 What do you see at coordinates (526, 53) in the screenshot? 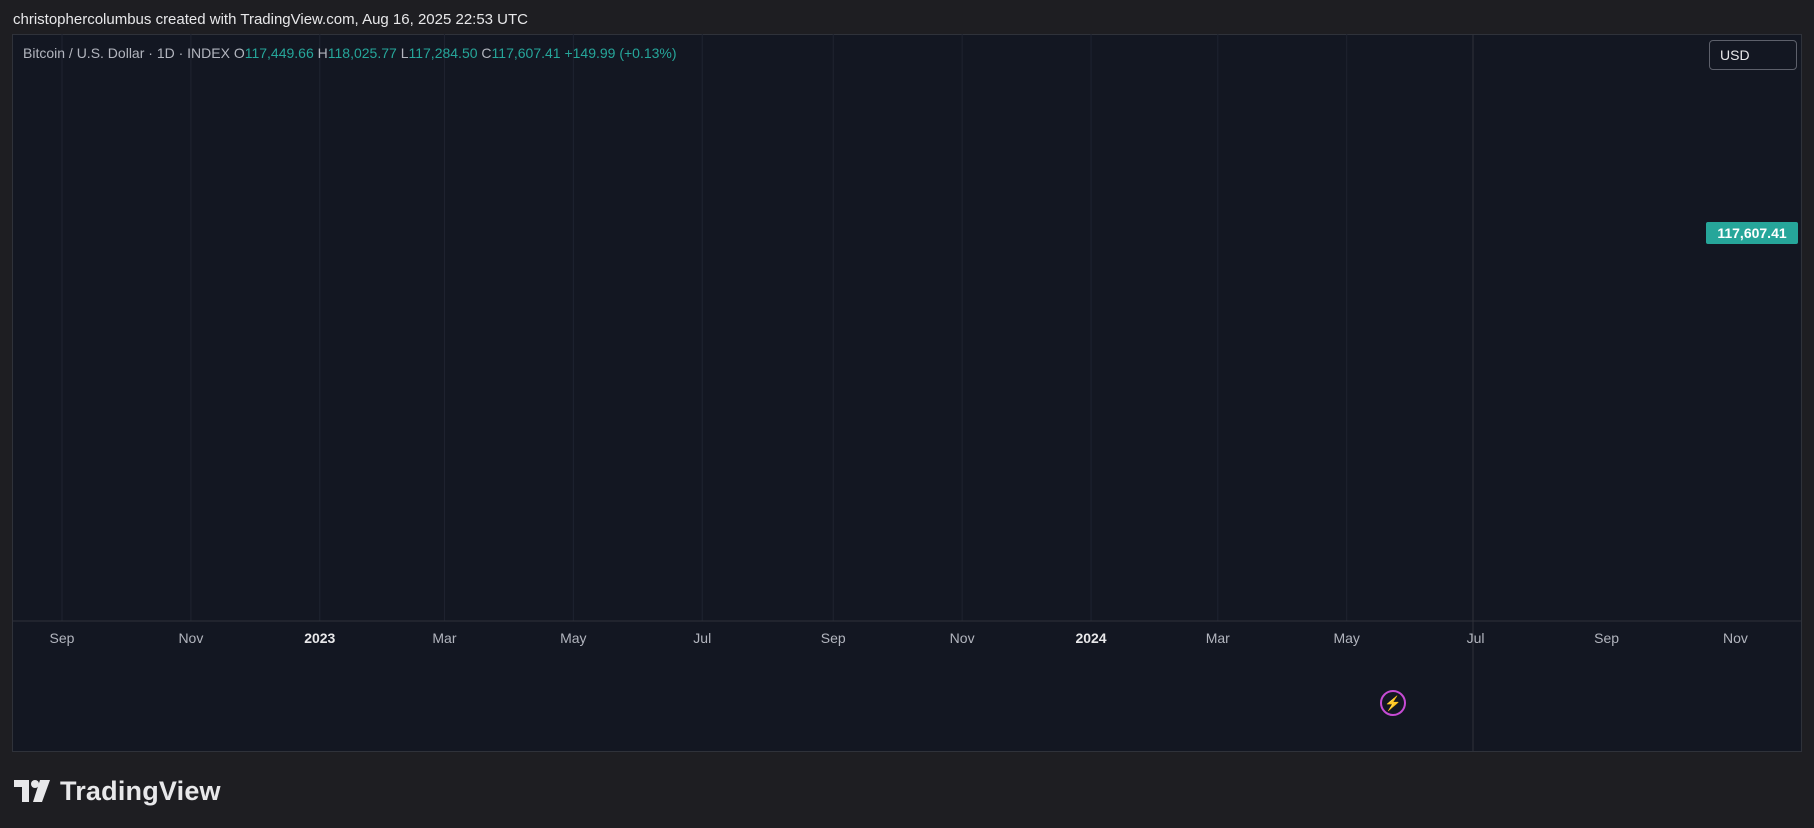
I see `close-value: 117,607.41` at bounding box center [526, 53].